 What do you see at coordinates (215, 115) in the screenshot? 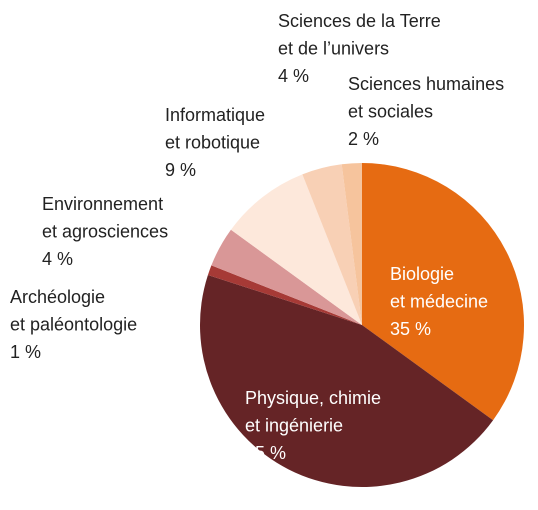
I see `slice-label: Informatique` at bounding box center [215, 115].